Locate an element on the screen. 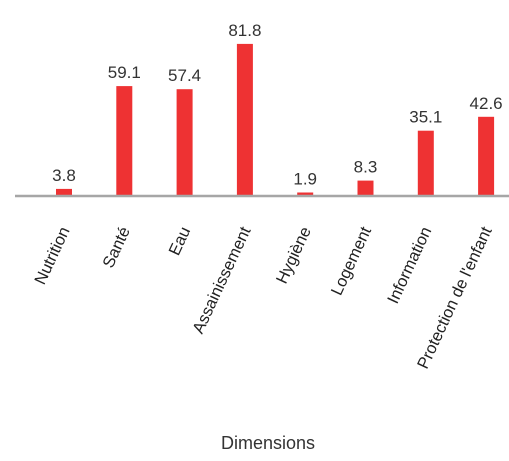  x-tick-label-0: Nutrition is located at coordinates (52, 255).